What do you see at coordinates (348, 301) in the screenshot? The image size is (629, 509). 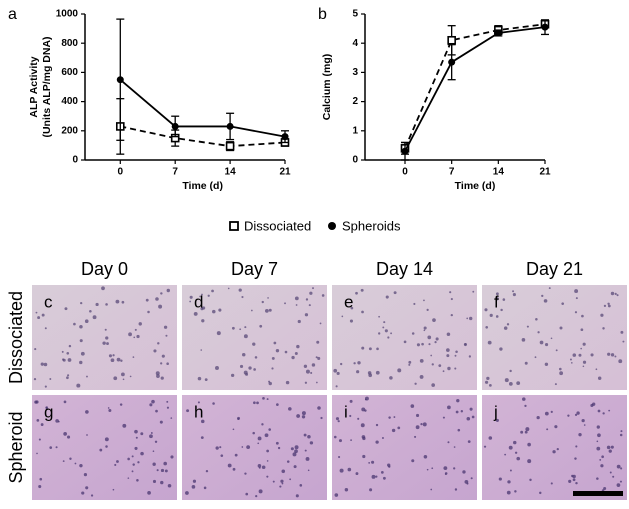 I see `panel-letter: e` at bounding box center [348, 301].